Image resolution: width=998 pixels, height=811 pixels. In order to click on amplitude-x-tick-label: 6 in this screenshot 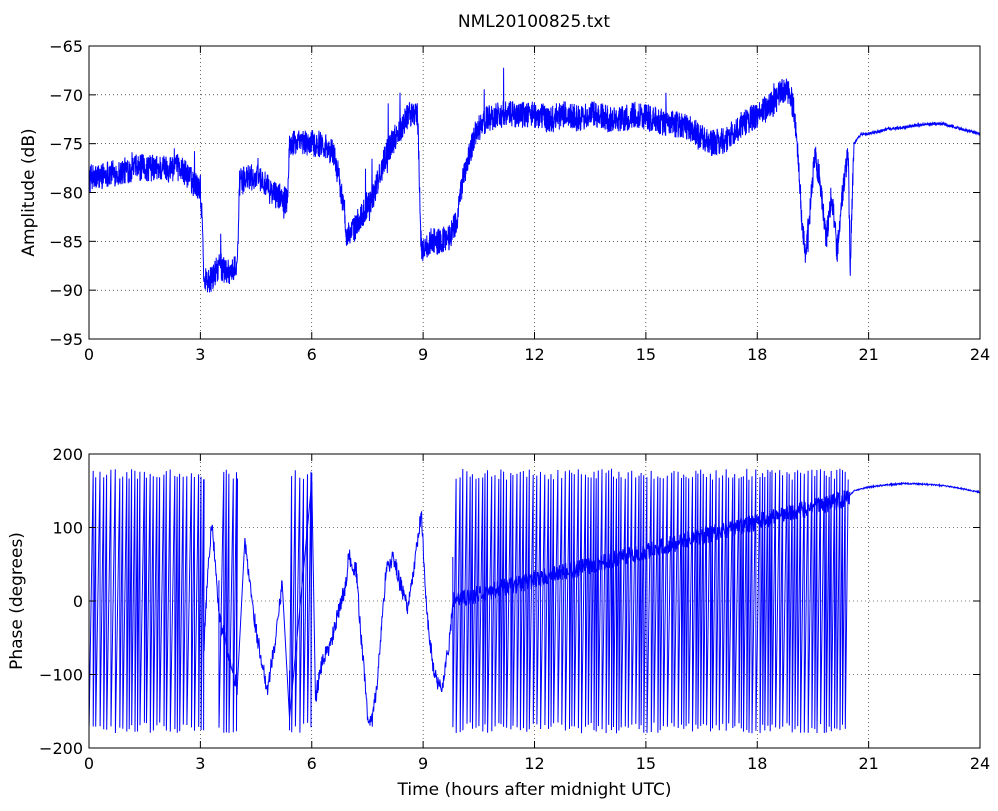, I will do `click(312, 354)`.